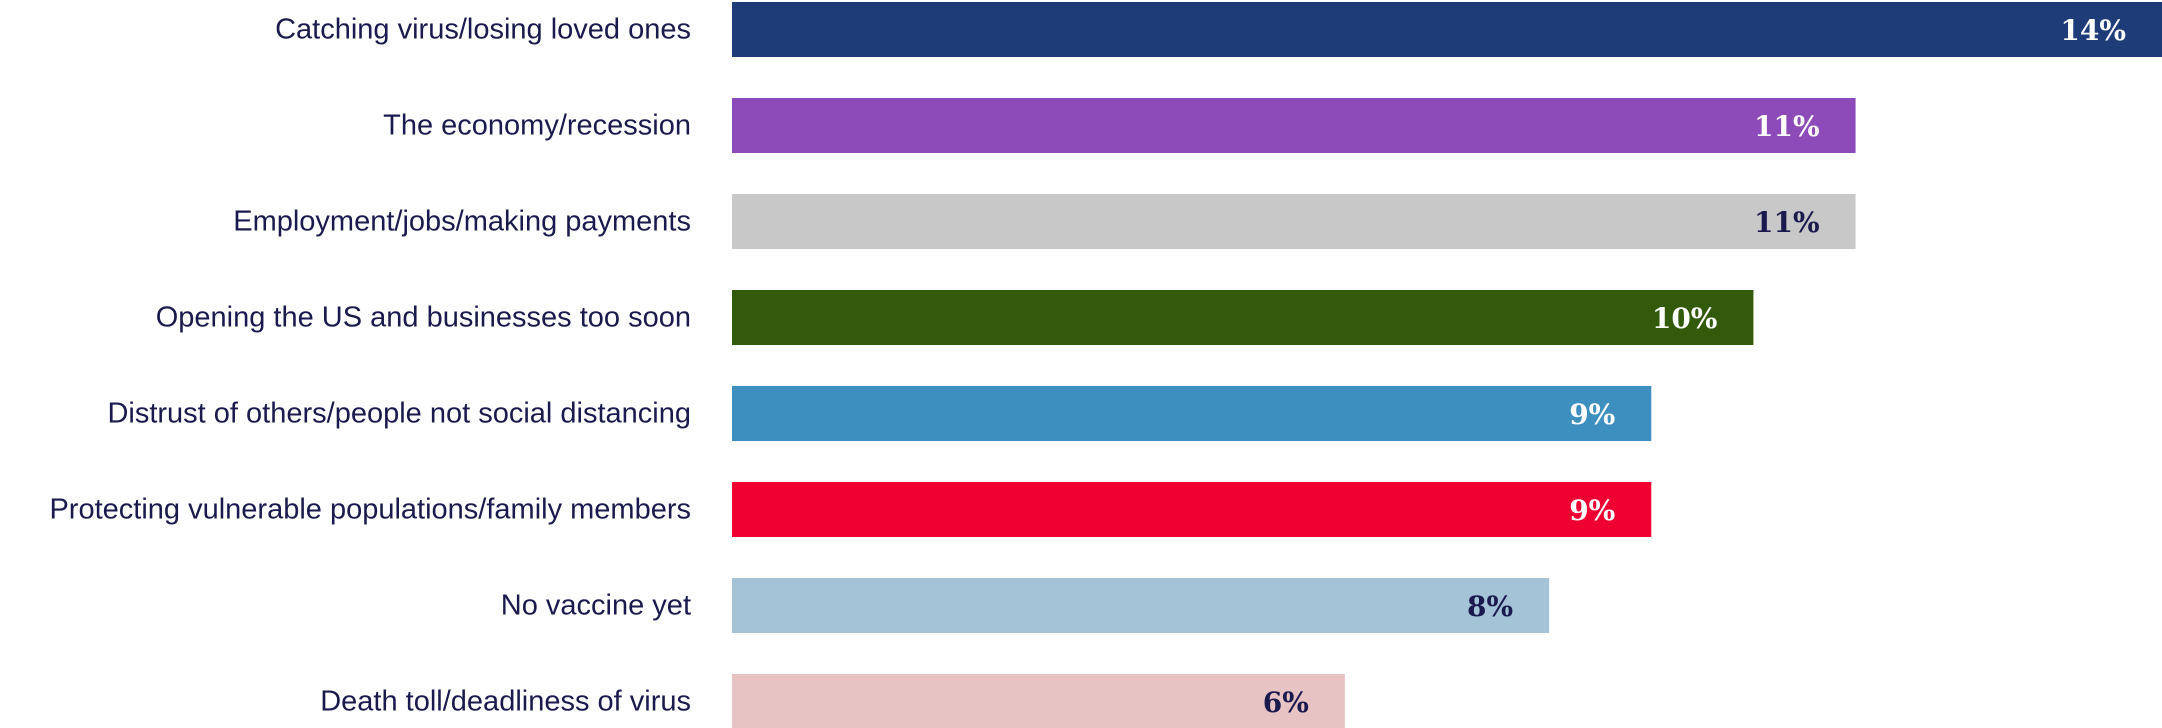 The height and width of the screenshot is (728, 2162). Describe the element at coordinates (1286, 702) in the screenshot. I see `value-label: 6%` at that location.